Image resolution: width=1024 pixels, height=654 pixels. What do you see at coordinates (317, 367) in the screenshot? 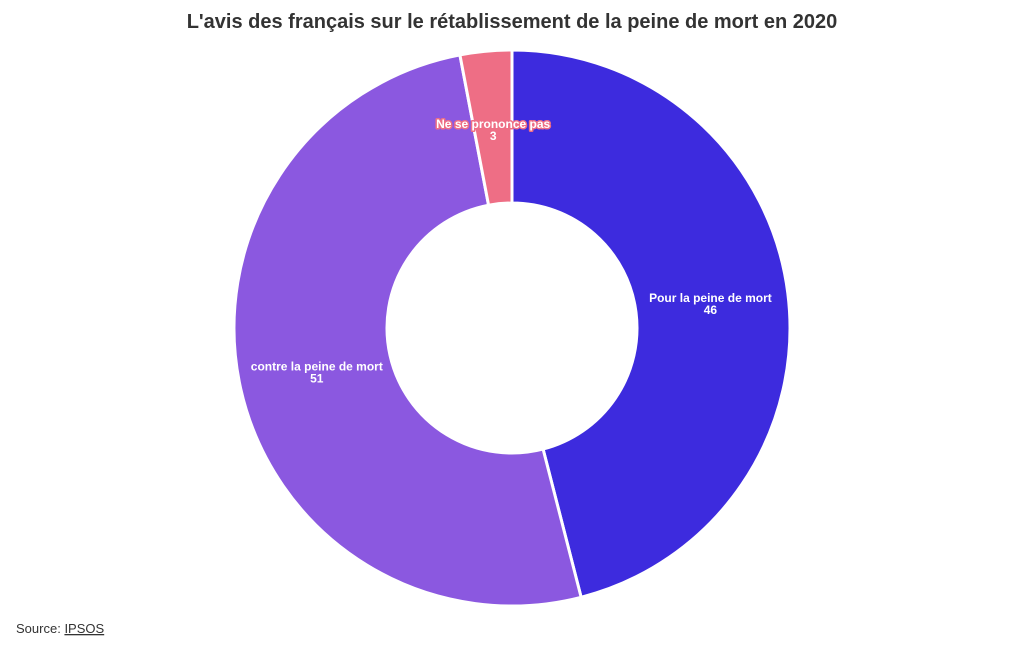
I see `slice-name: contre la peine de mort` at bounding box center [317, 367].